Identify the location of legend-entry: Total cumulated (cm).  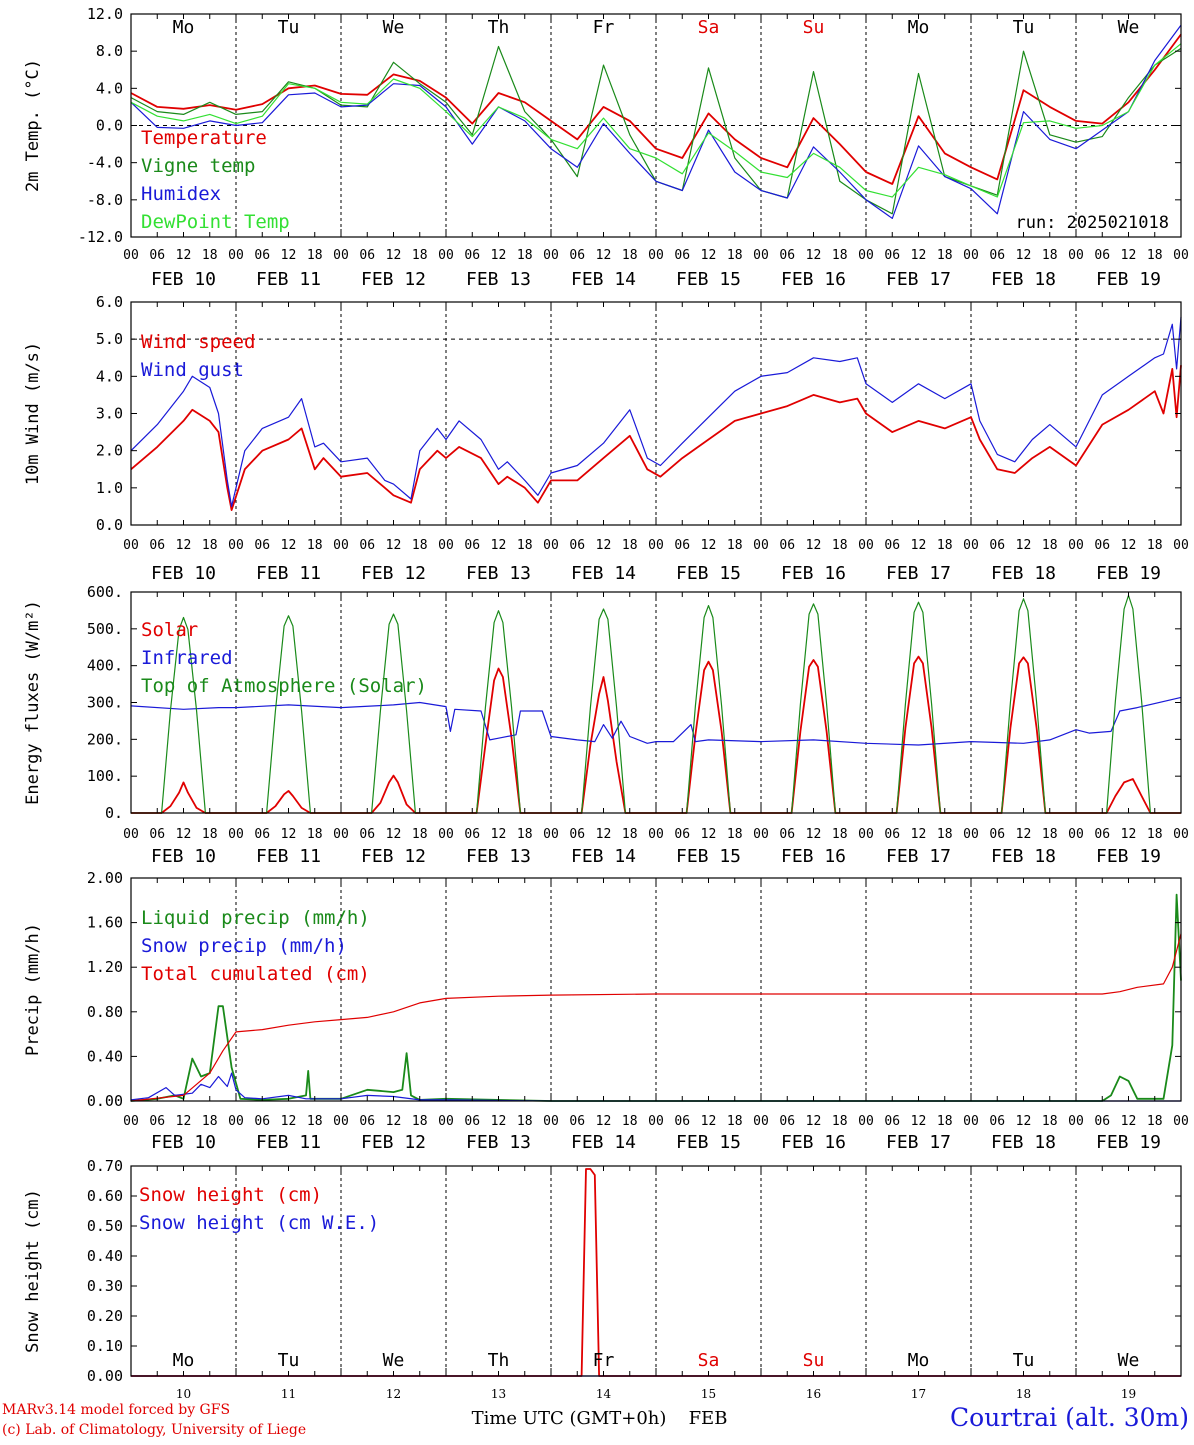
(255, 974).